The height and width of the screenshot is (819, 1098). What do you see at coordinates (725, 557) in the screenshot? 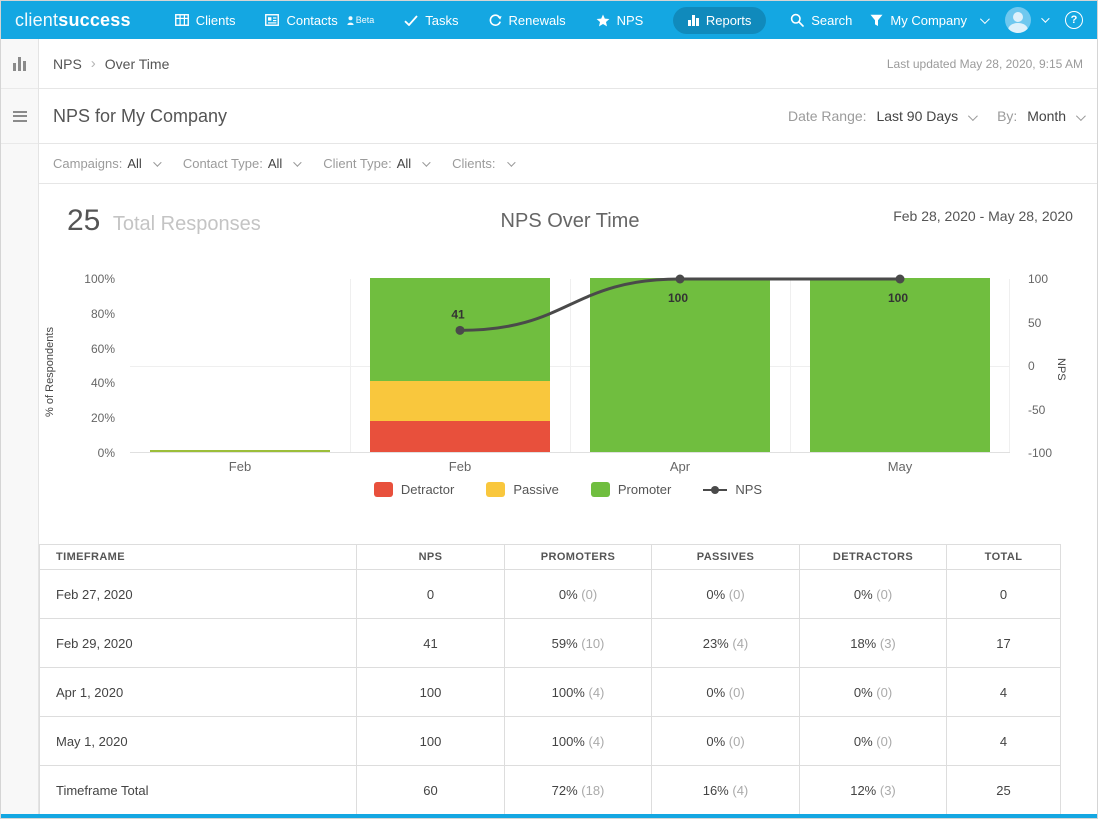
I see `col-header-passives: PASSIVES` at bounding box center [725, 557].